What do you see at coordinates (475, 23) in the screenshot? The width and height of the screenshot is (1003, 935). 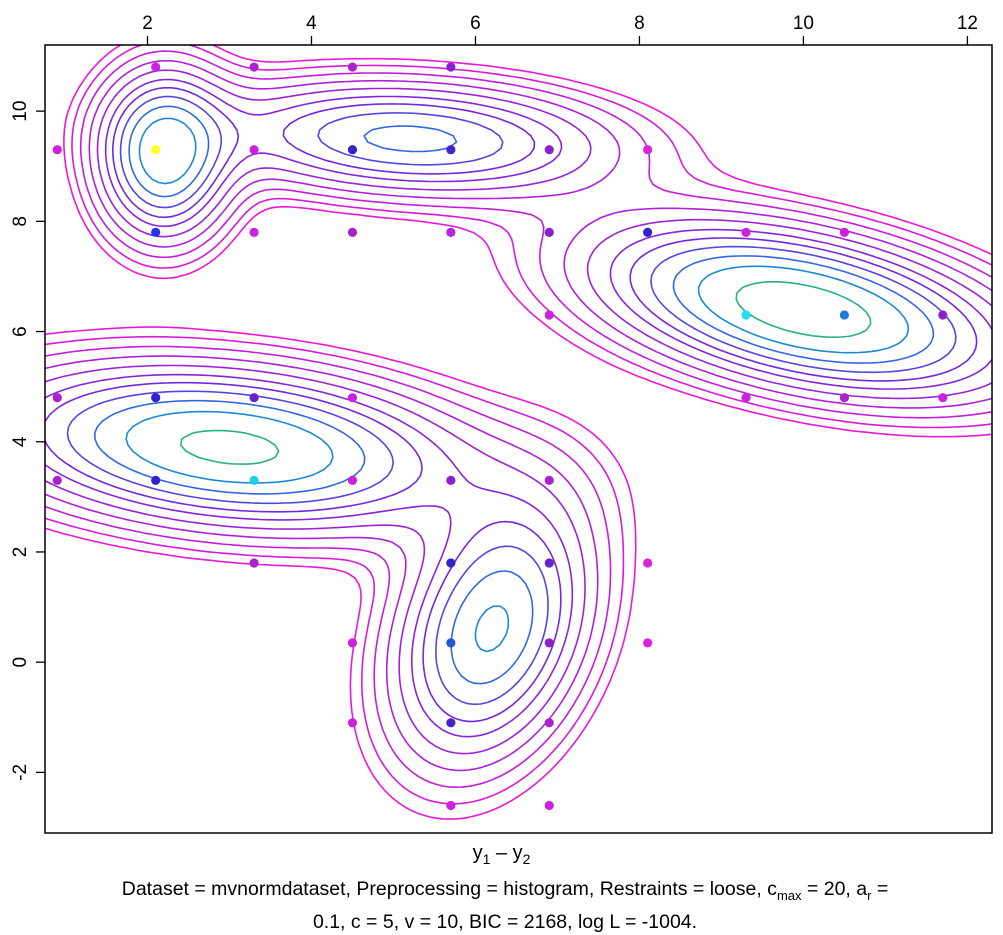 I see `x-tick-label: 6` at bounding box center [475, 23].